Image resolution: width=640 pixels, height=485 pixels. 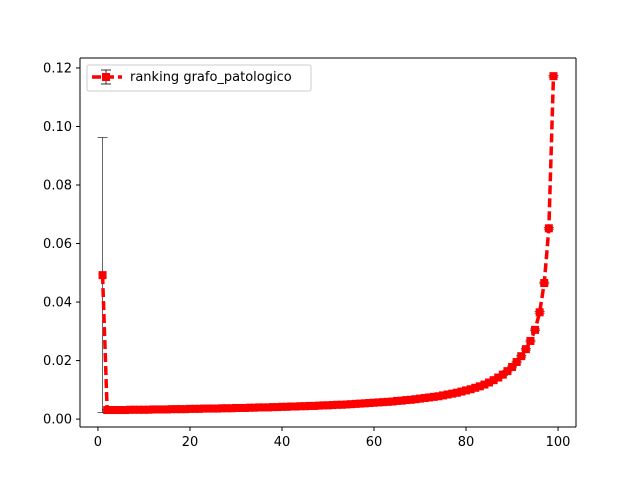 I want to click on x-tick-label: 40, so click(x=282, y=442).